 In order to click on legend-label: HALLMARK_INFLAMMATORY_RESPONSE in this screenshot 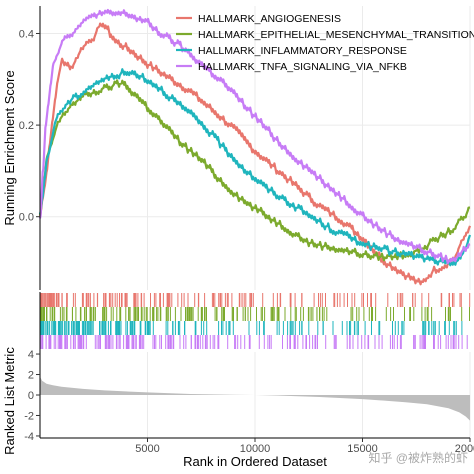, I will do `click(302, 51)`.